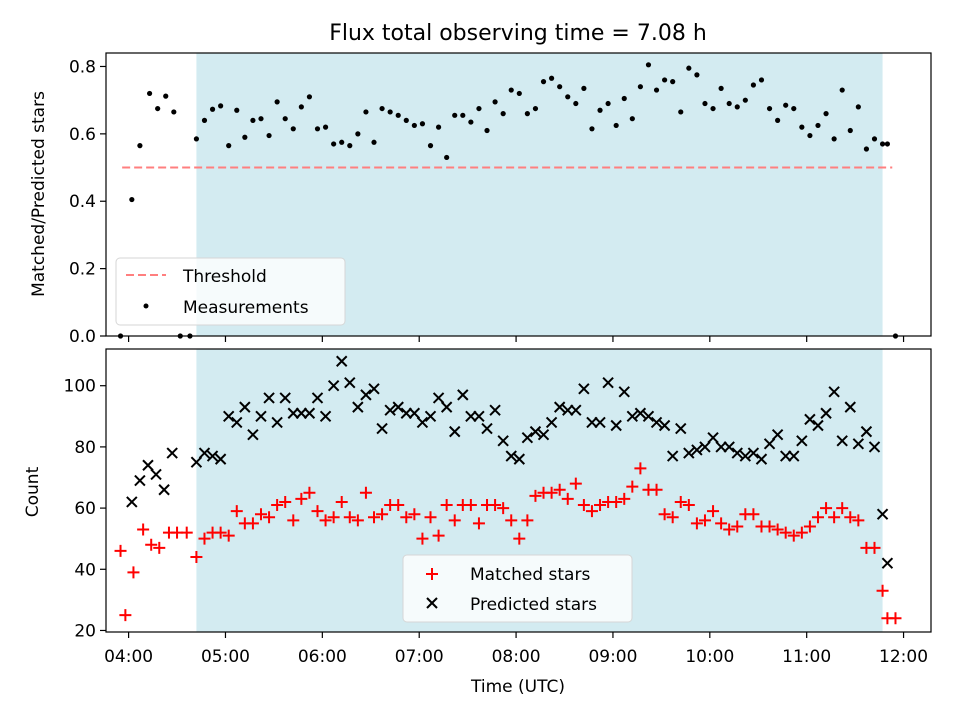 The width and height of the screenshot is (960, 720). I want to click on top-legend-box, so click(230, 291).